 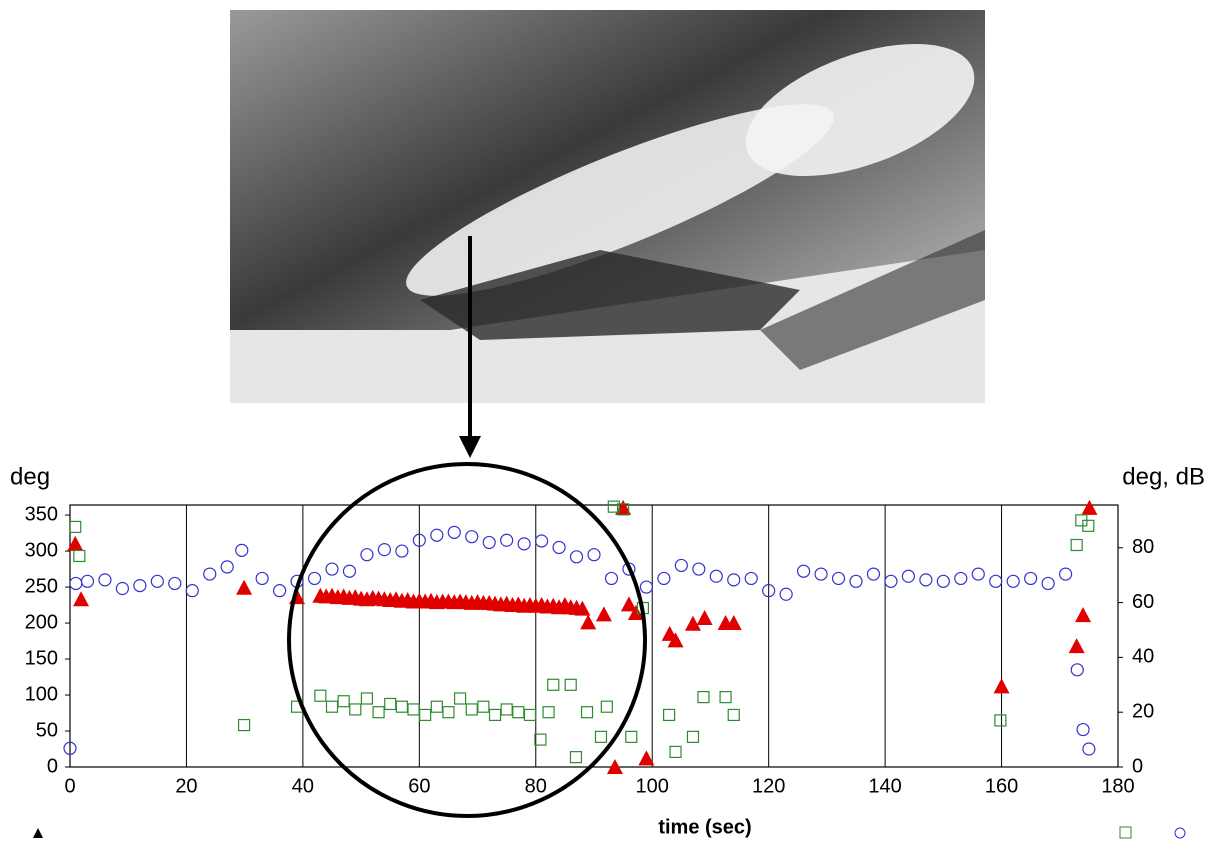 I want to click on y-axis-title: deg, so click(x=30, y=476).